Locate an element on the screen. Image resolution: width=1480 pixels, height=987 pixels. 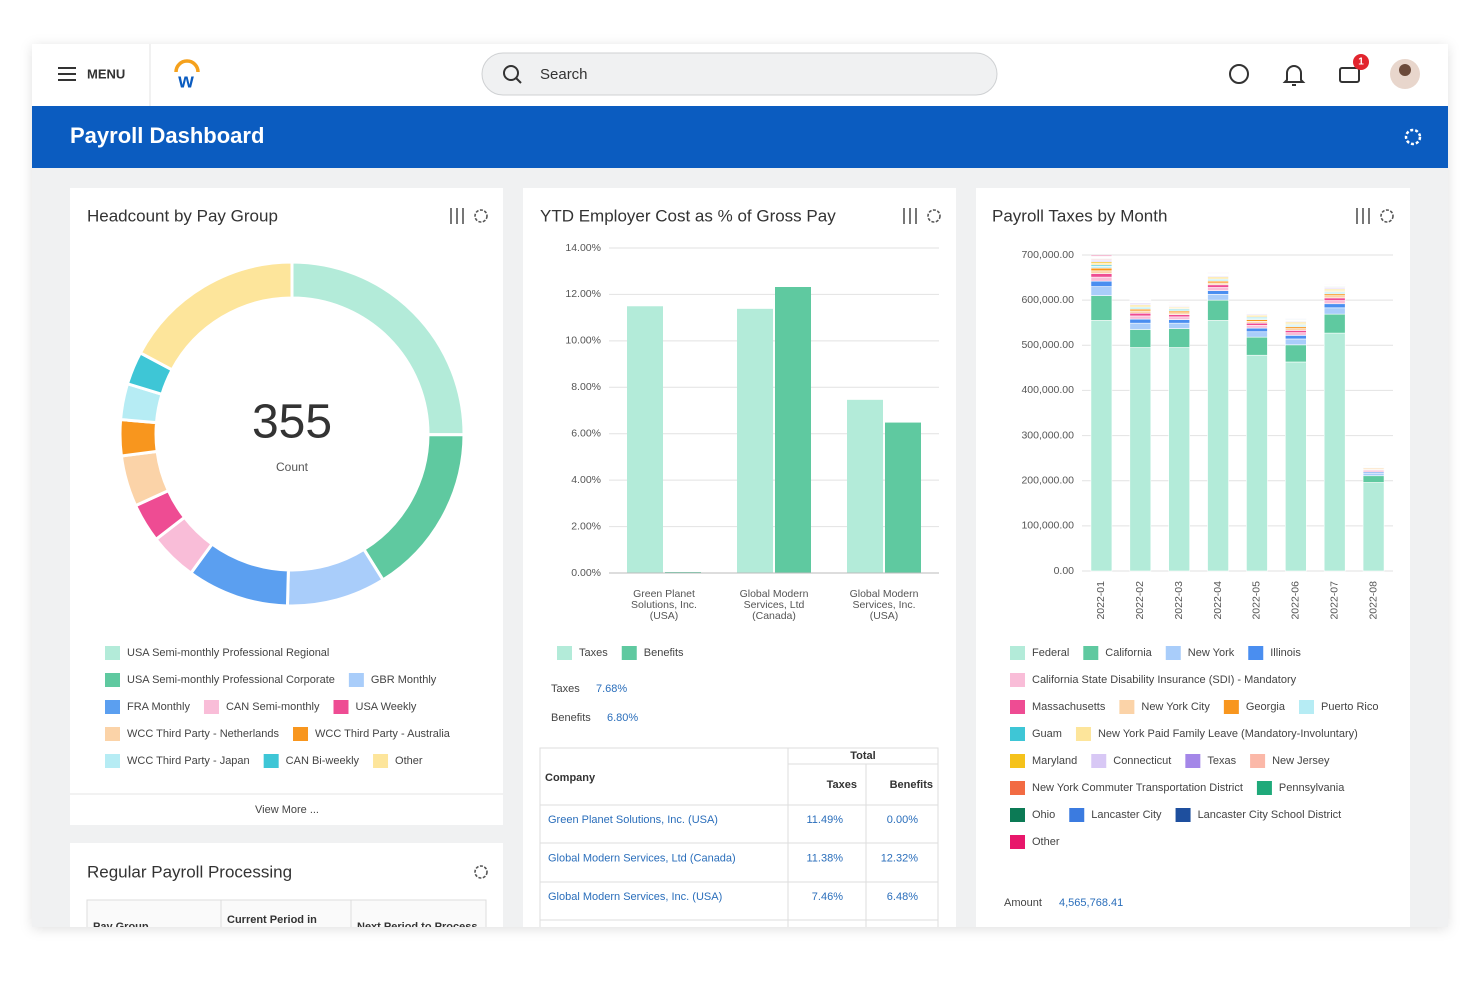
legend-label: Pennsylvania is located at coordinates (1312, 788).